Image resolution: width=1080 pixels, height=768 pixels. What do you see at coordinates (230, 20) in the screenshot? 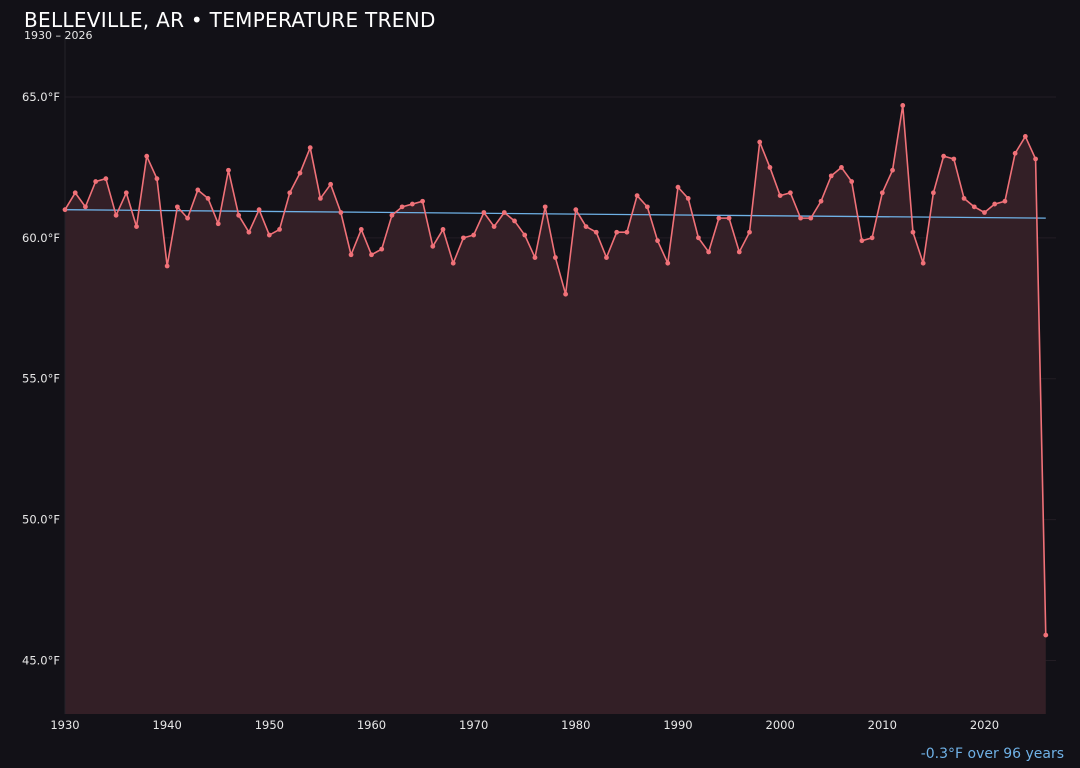
I see `chart-title: BELLEVILLE, AR • TEMPERATURE TREND` at bounding box center [230, 20].